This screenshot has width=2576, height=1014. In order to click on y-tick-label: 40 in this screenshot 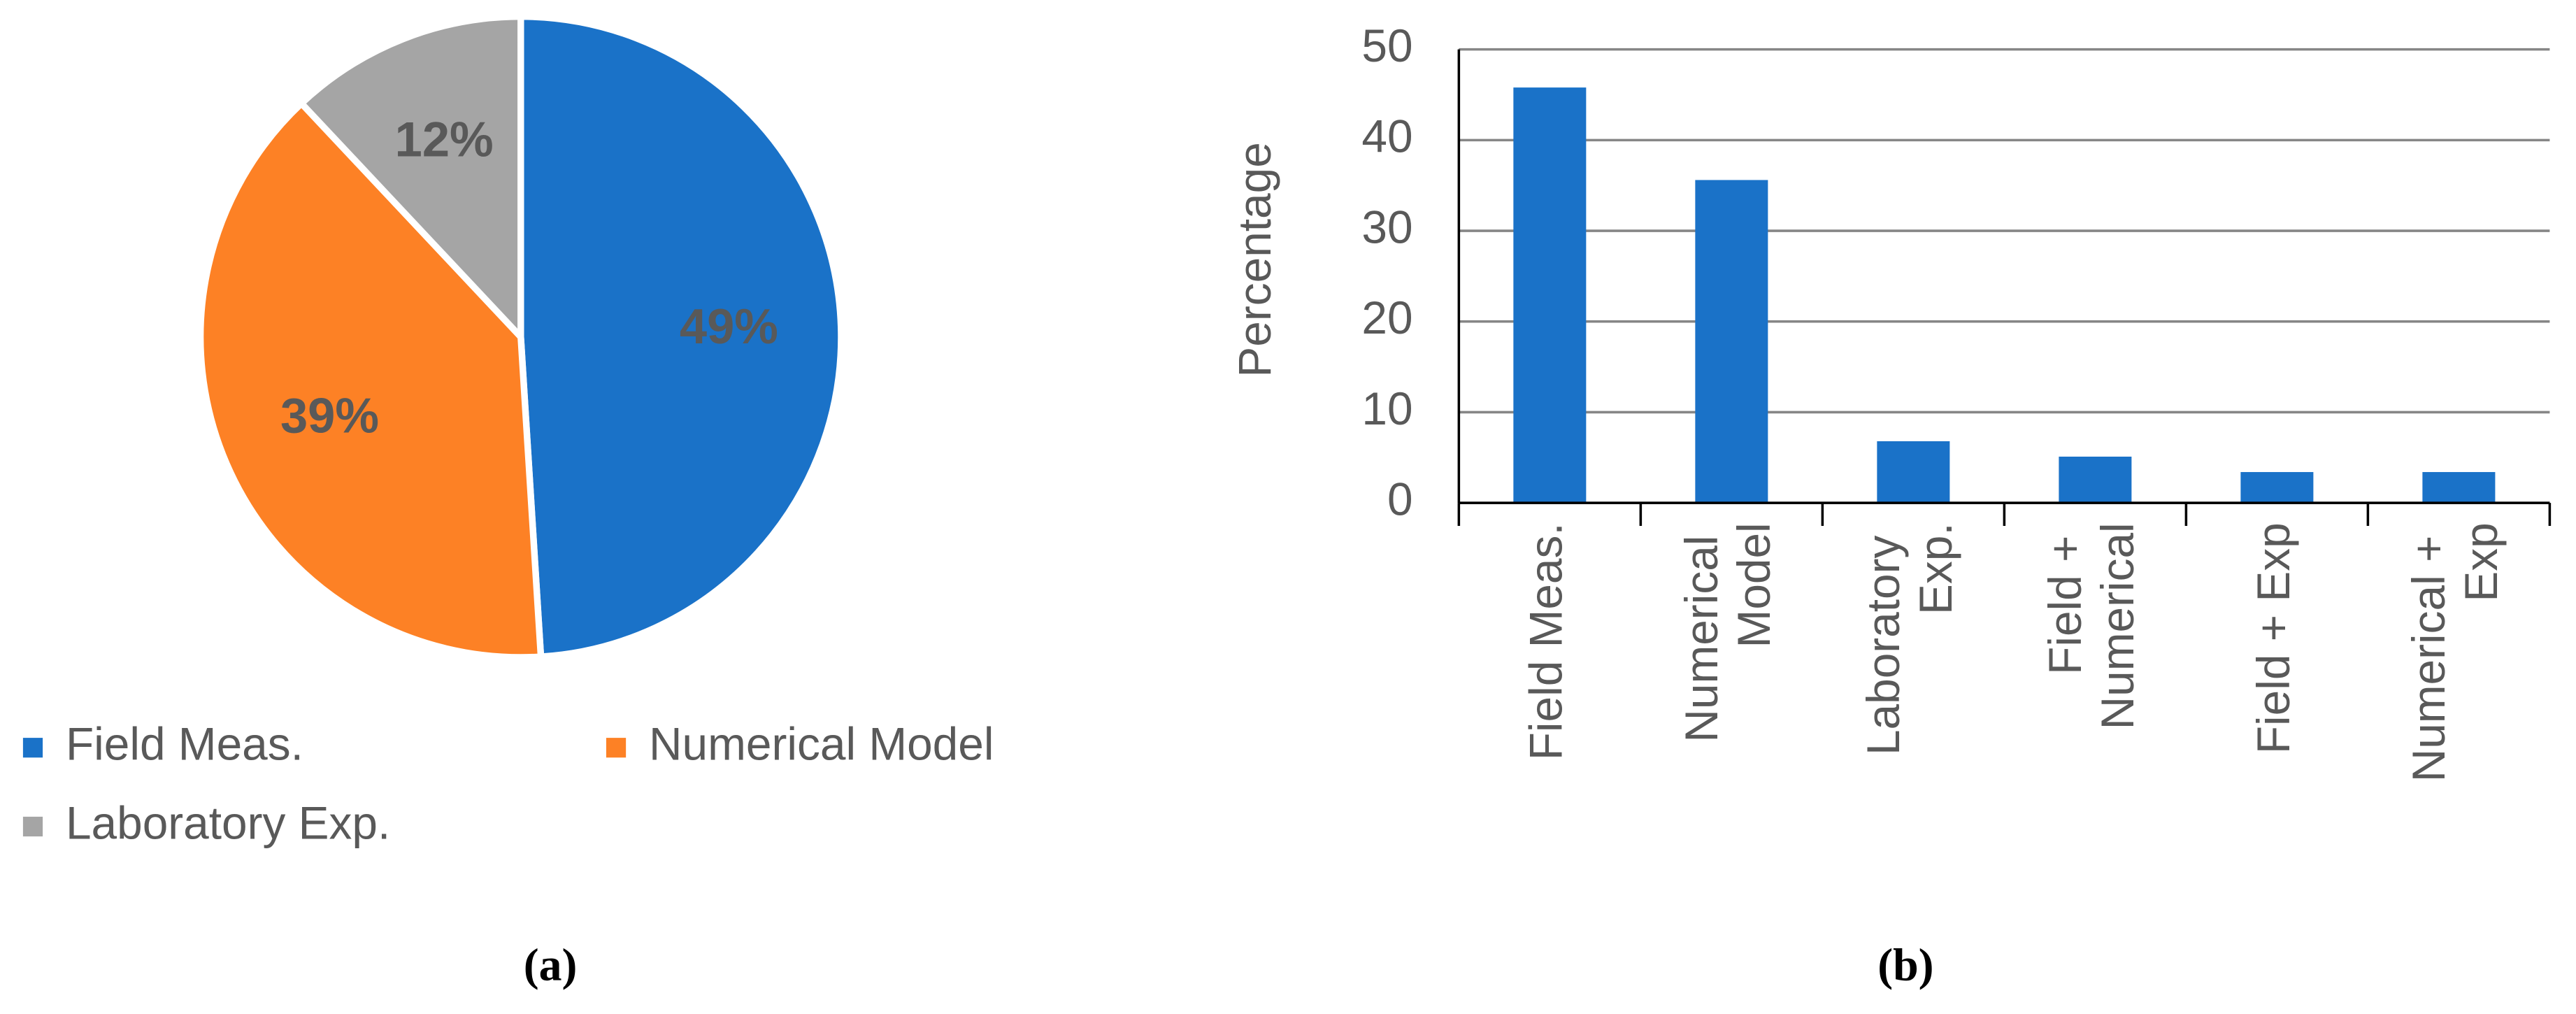, I will do `click(1386, 136)`.